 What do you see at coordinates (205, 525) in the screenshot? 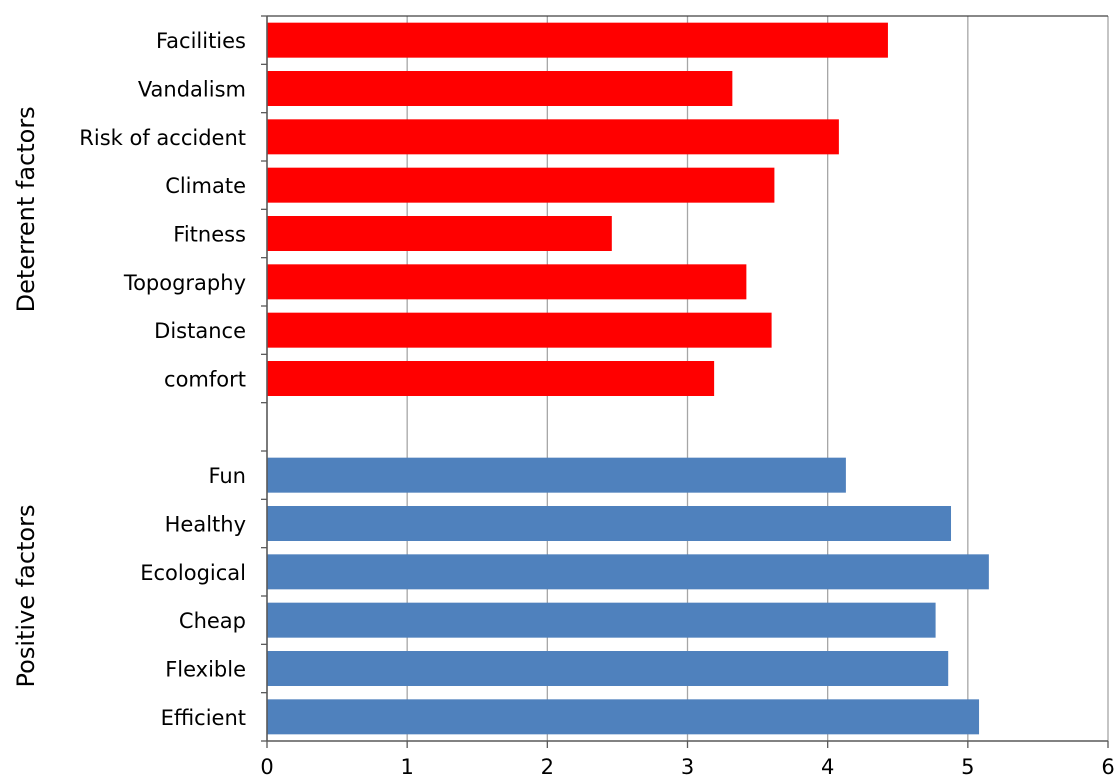
I see `category-label-healthy: Healthy` at bounding box center [205, 525].